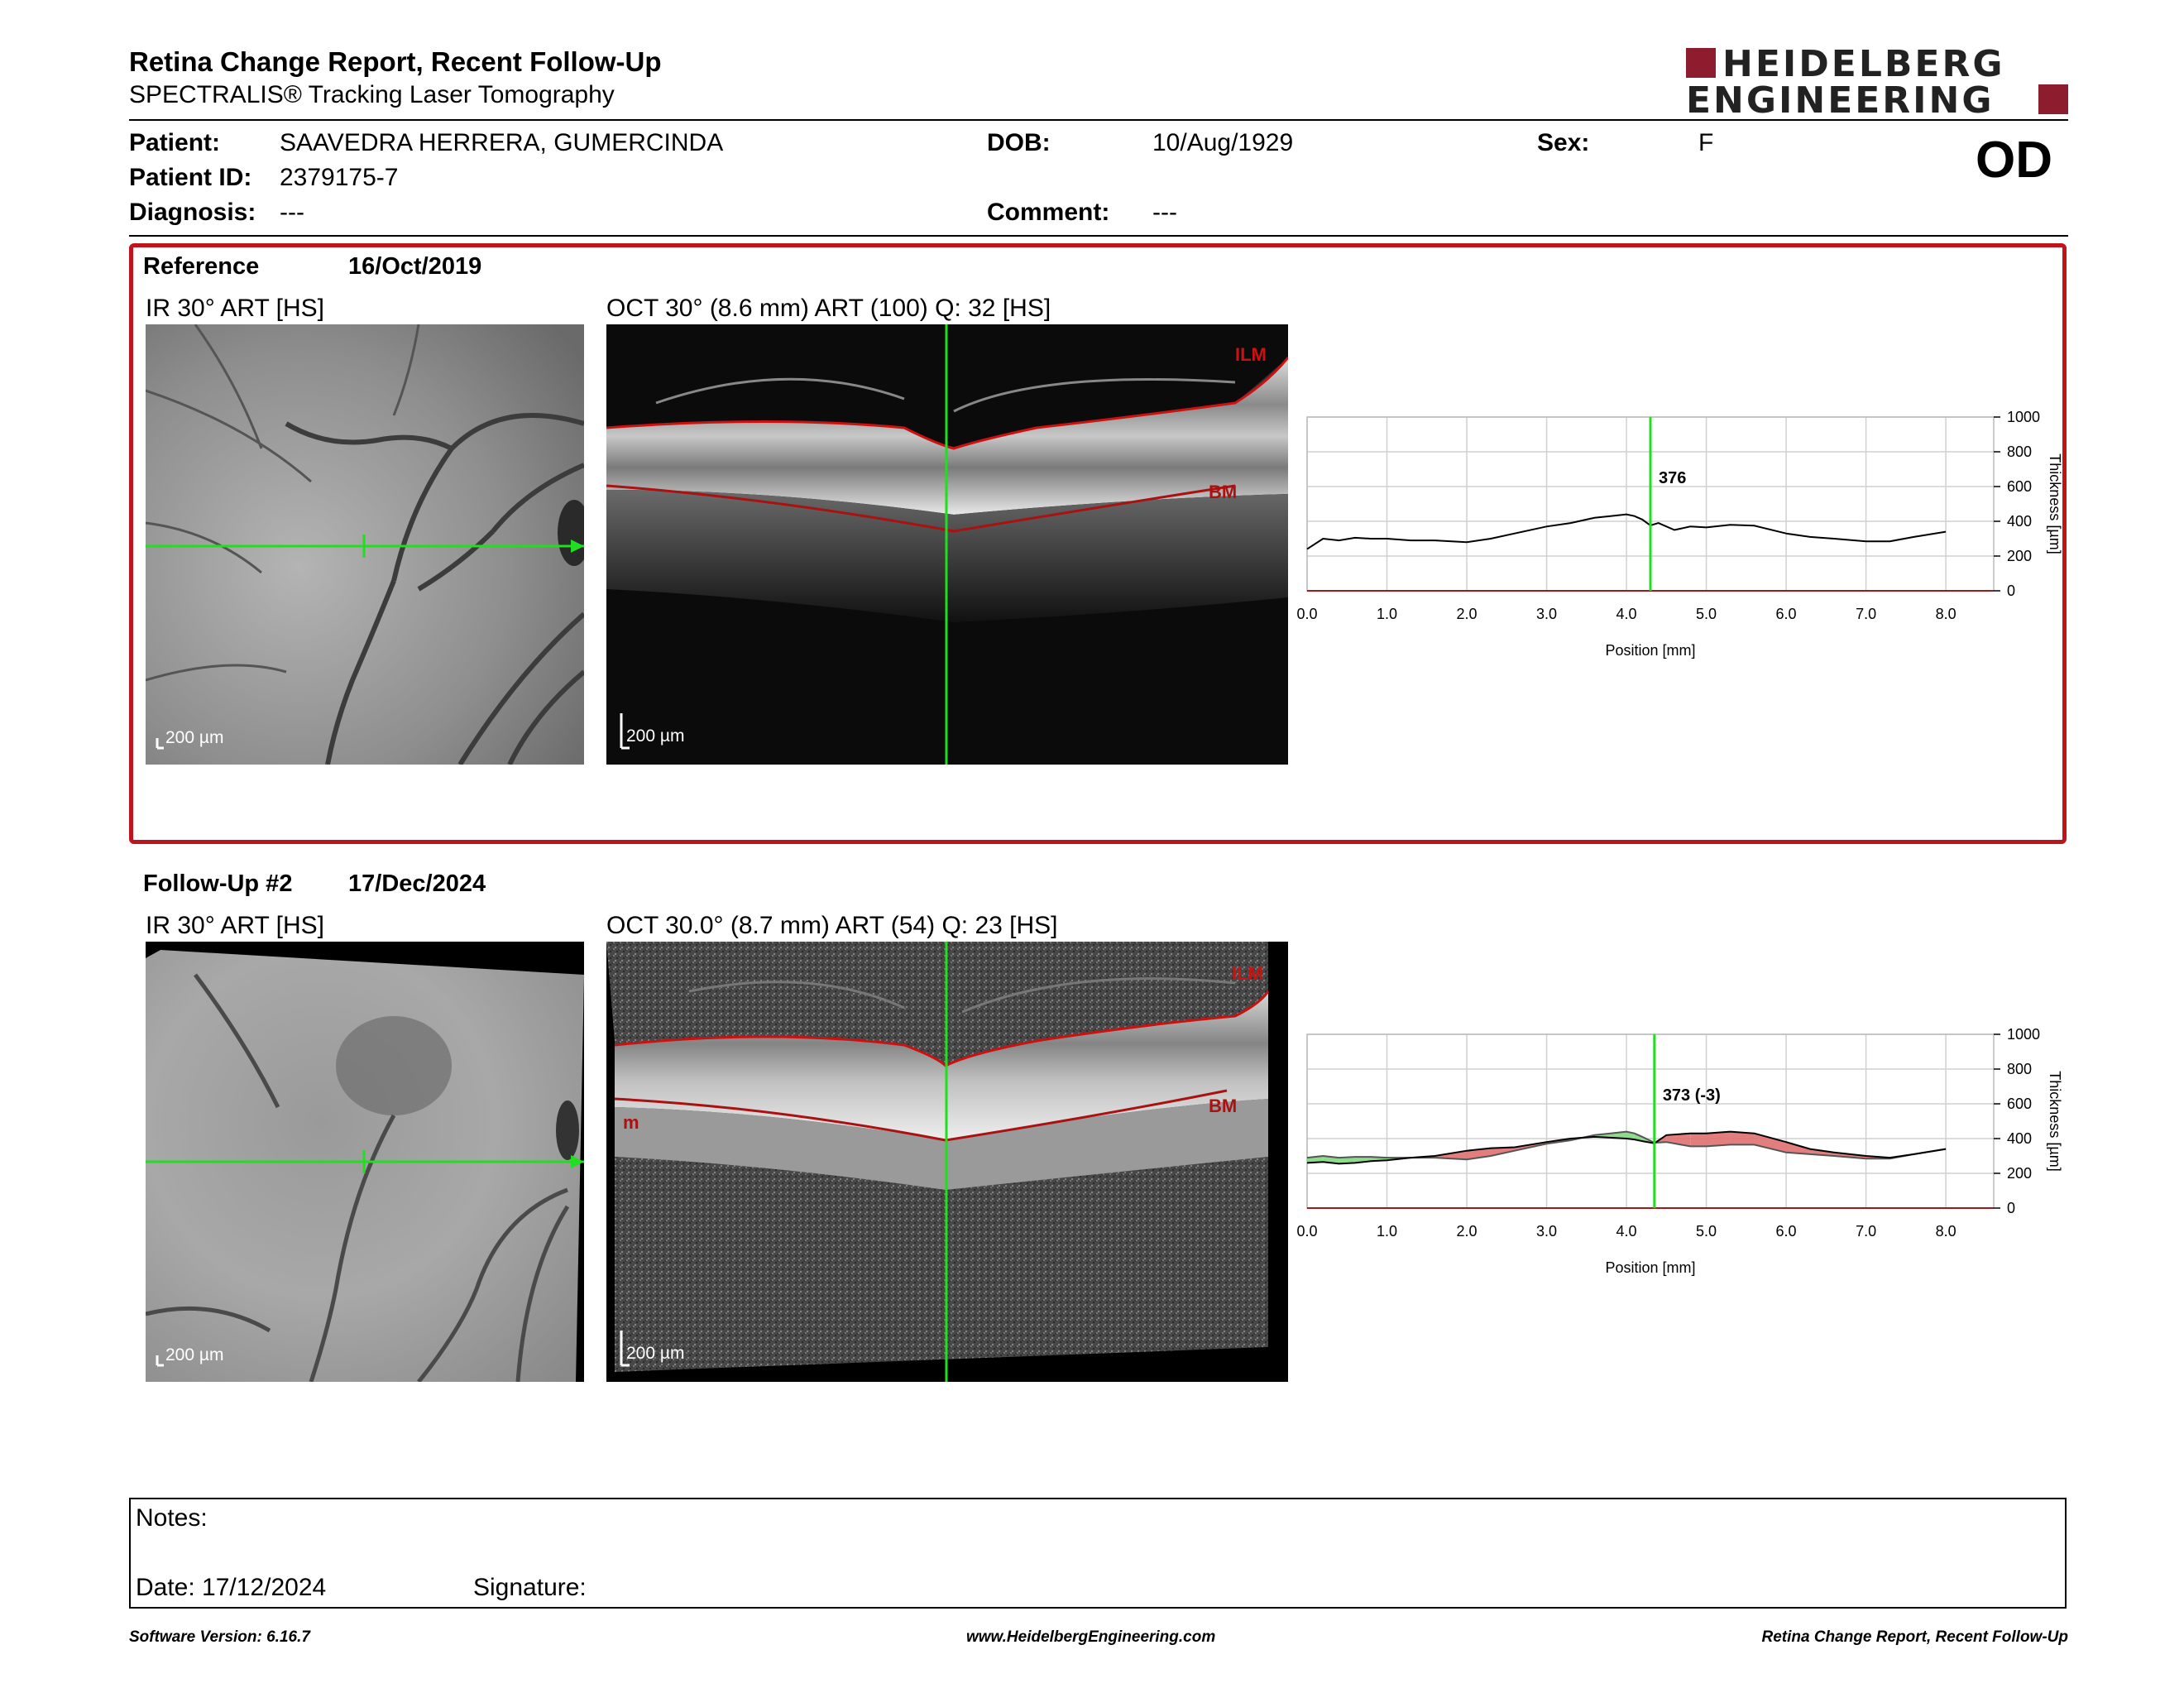 This screenshot has height=1688, width=2184. I want to click on reference-oct-scale: 200 µm, so click(655, 736).